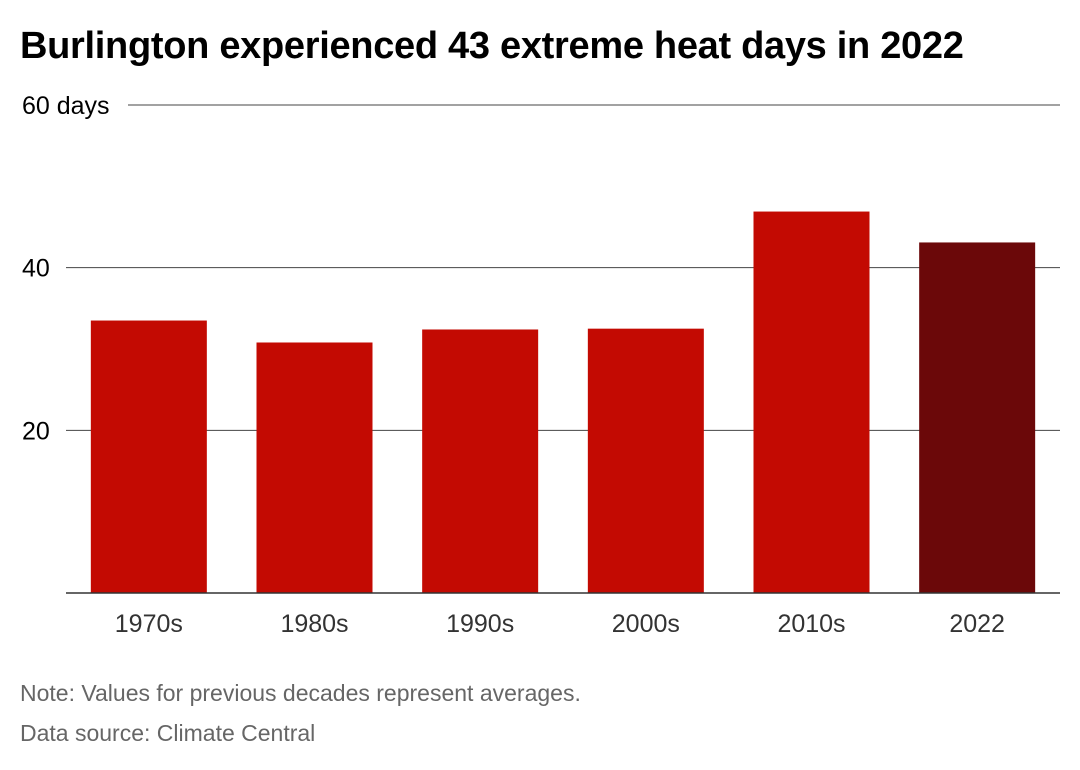 The image size is (1080, 770). What do you see at coordinates (148, 456) in the screenshot?
I see `bar-1970s` at bounding box center [148, 456].